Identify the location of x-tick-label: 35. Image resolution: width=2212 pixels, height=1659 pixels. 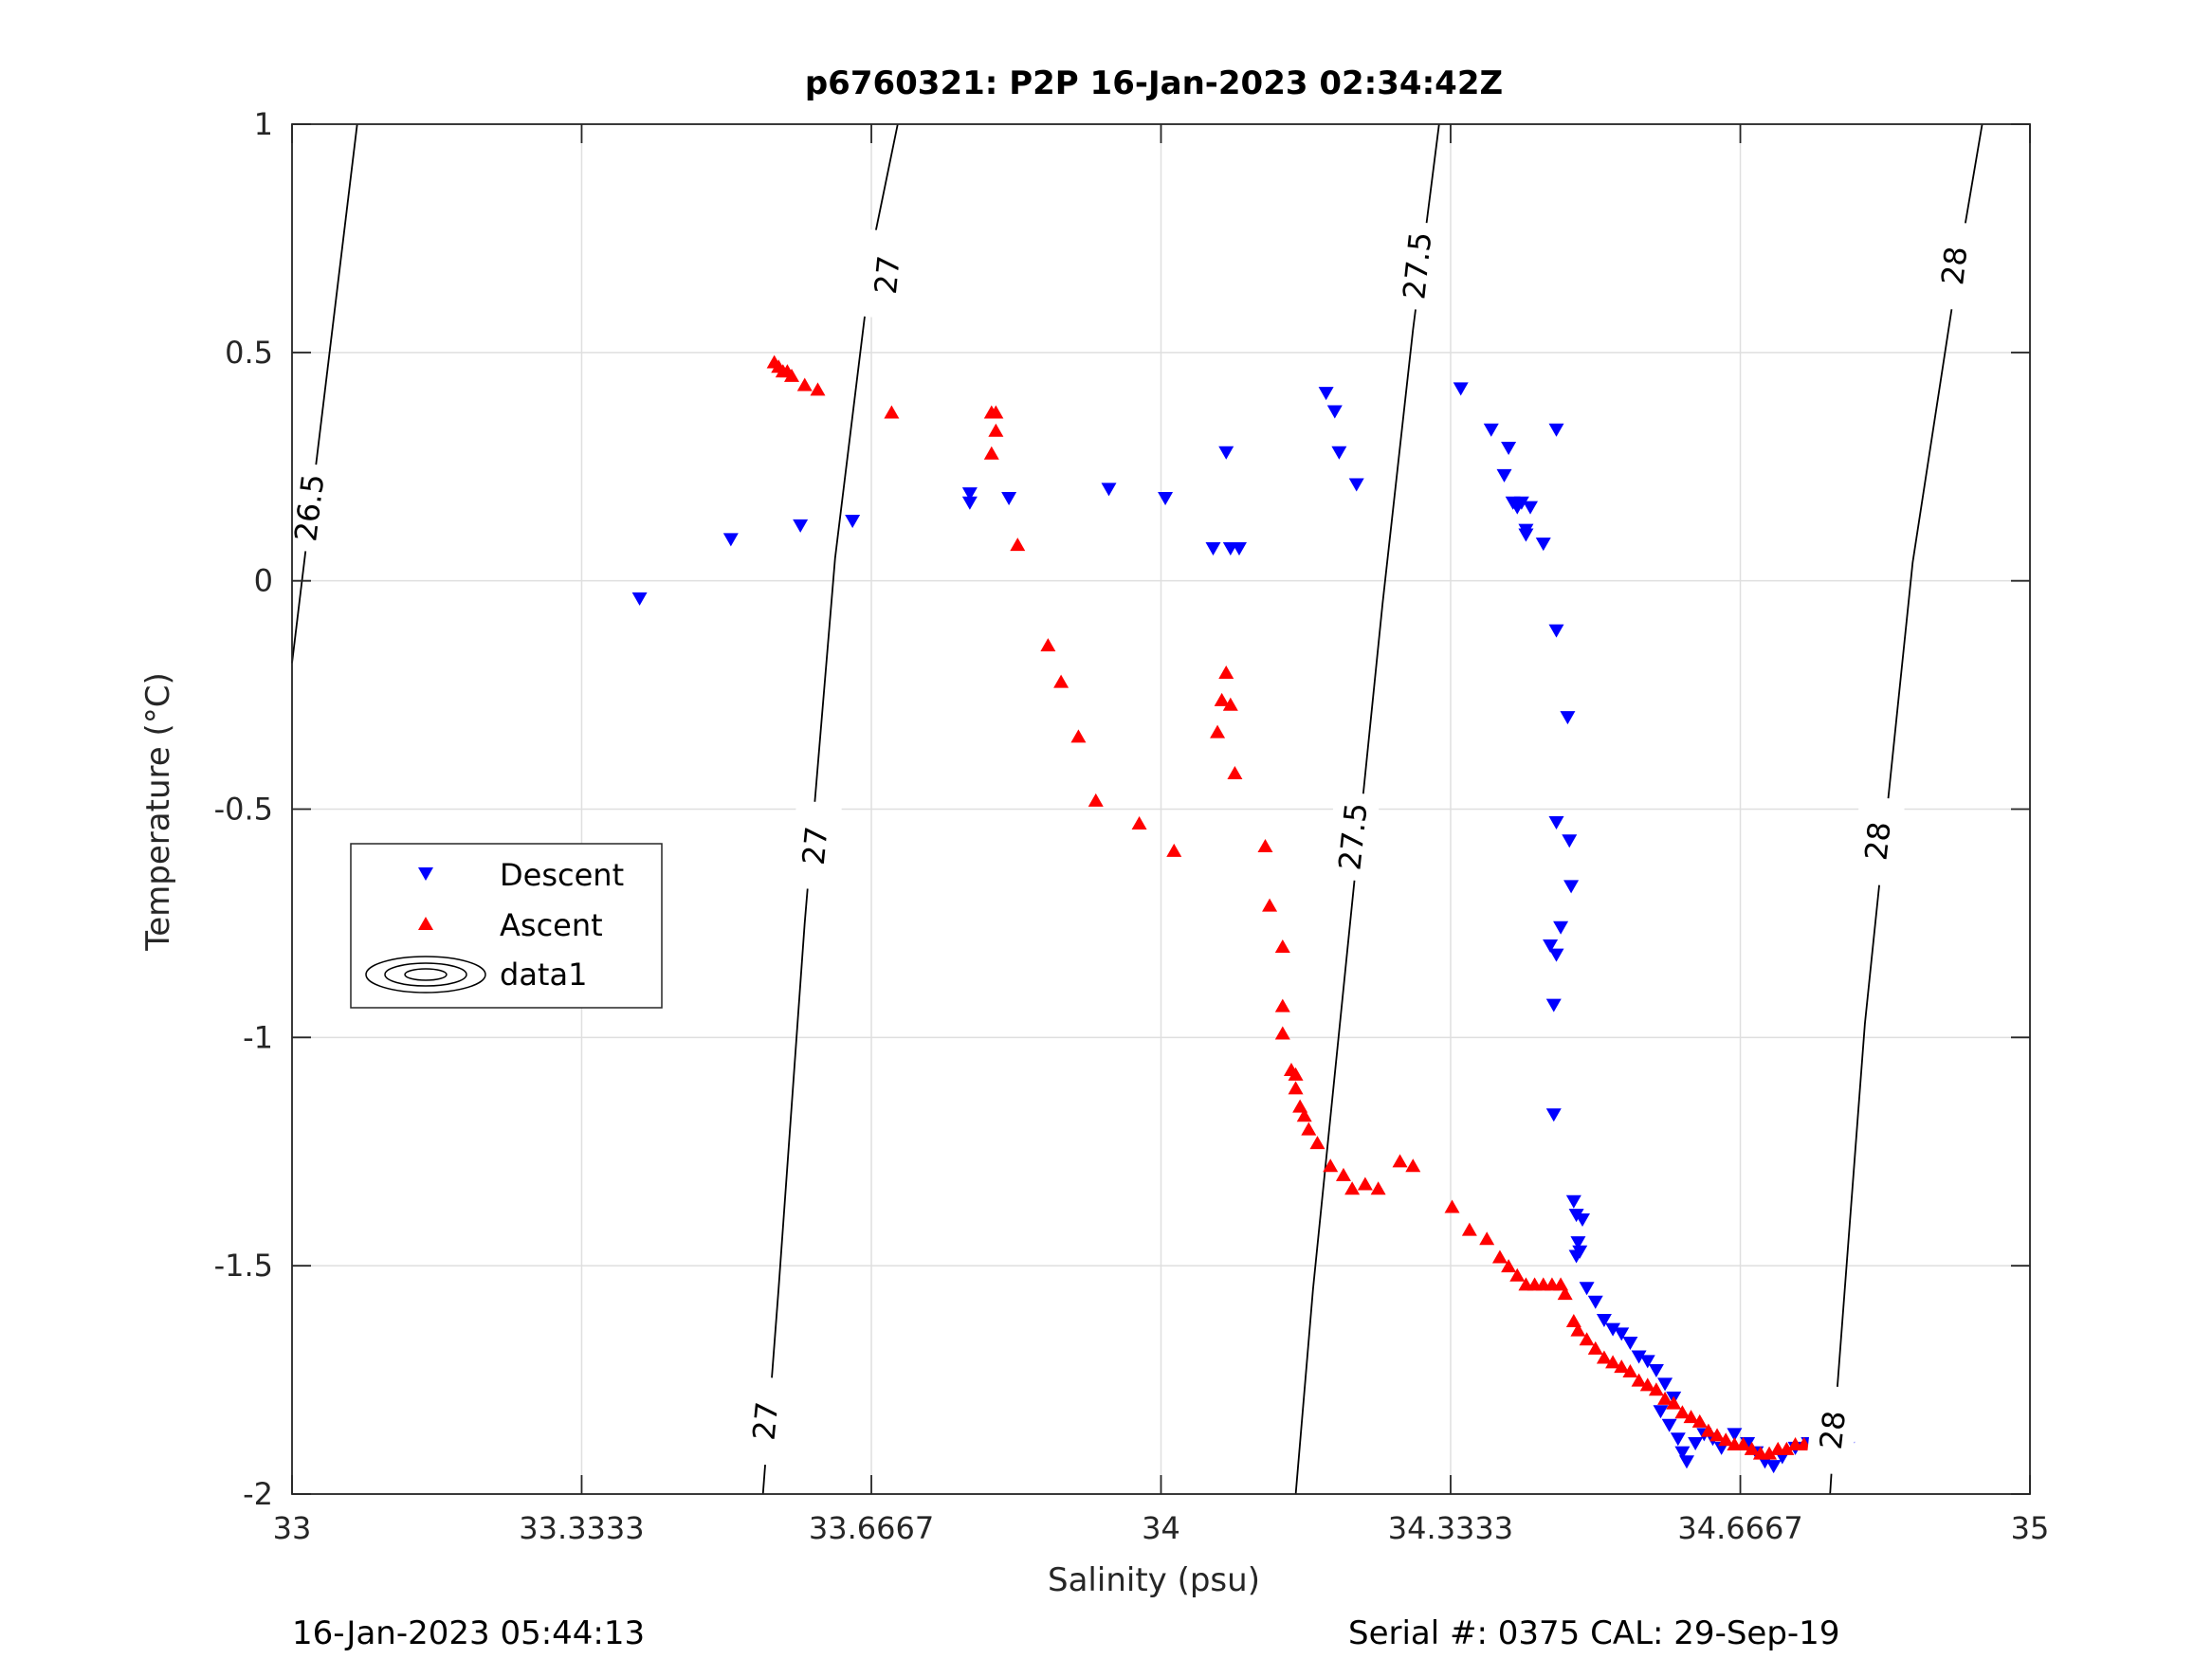
(2030, 1528).